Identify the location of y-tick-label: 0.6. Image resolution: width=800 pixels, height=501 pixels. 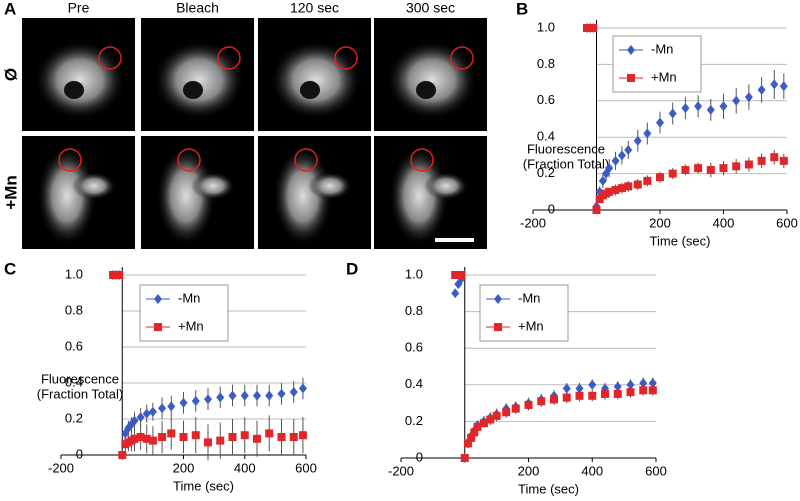
(546, 99).